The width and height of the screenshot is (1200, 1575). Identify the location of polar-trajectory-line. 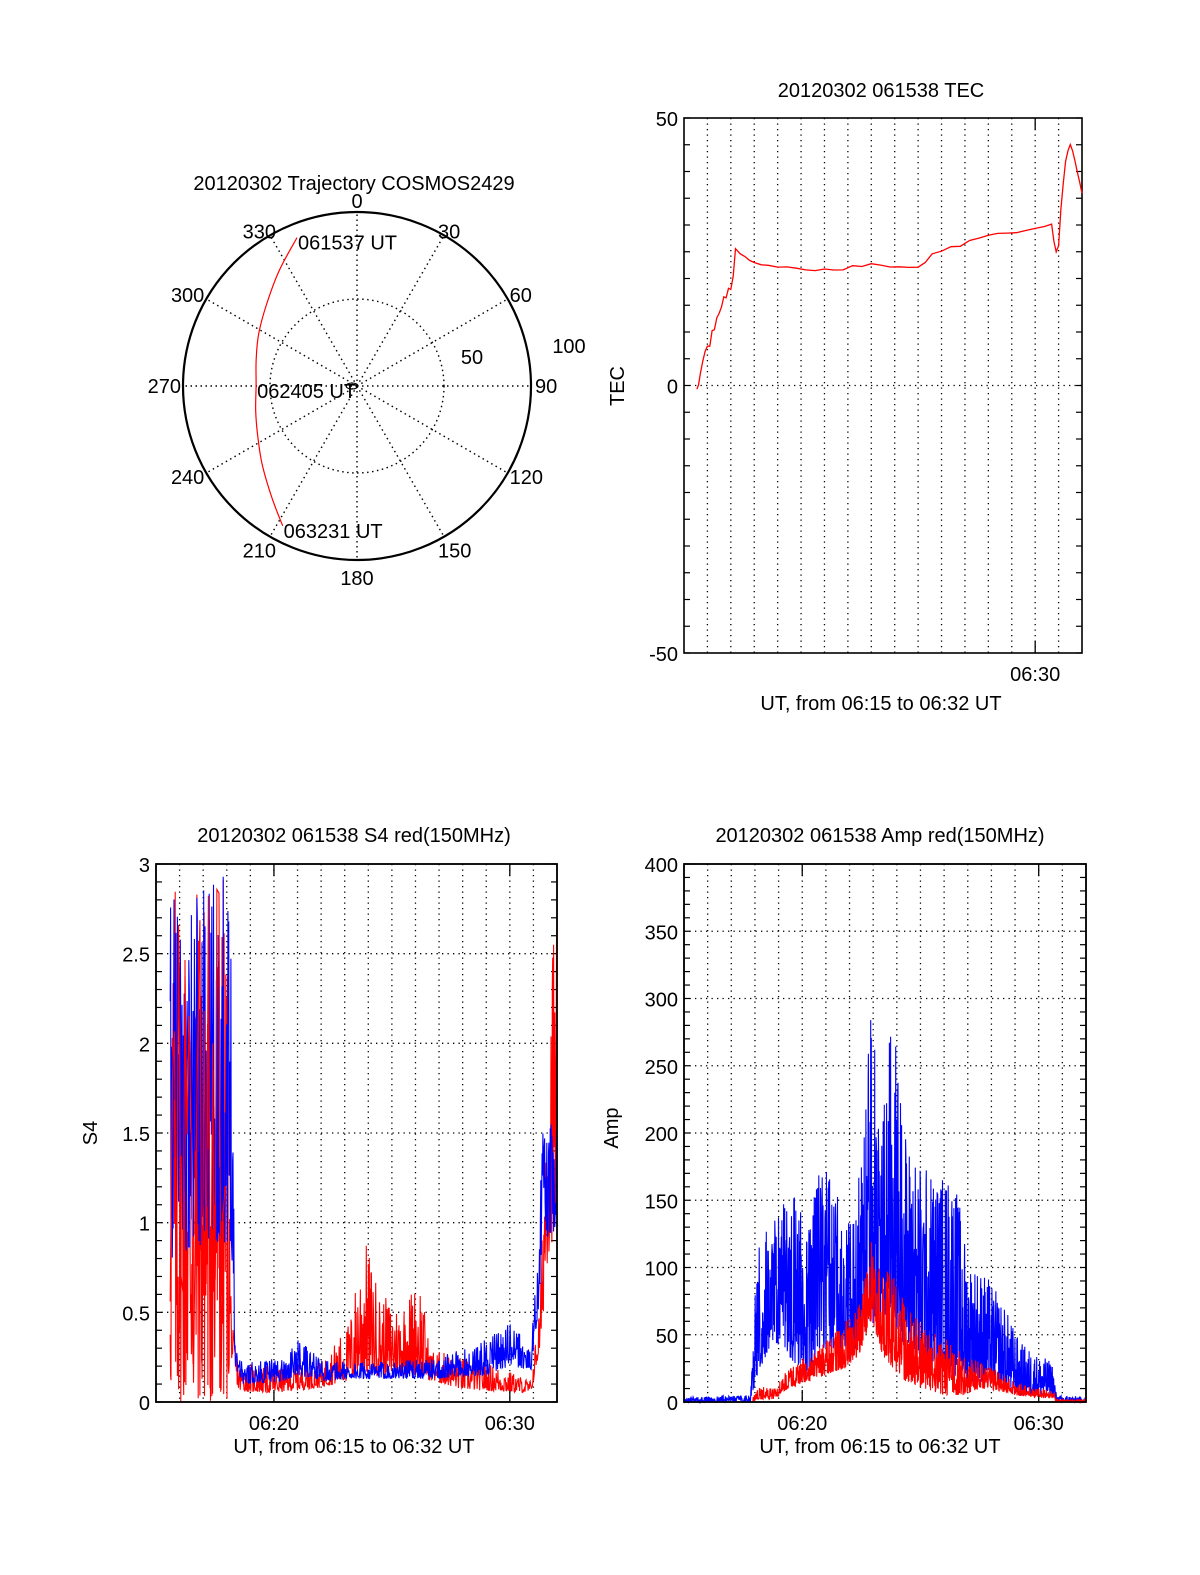
(276, 382).